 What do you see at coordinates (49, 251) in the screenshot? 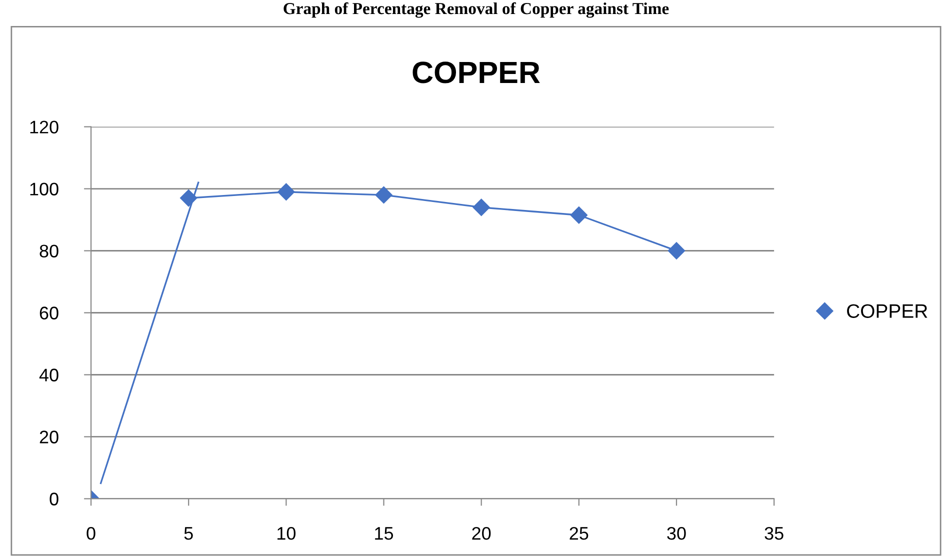
I see `y-tick-label: 80` at bounding box center [49, 251].